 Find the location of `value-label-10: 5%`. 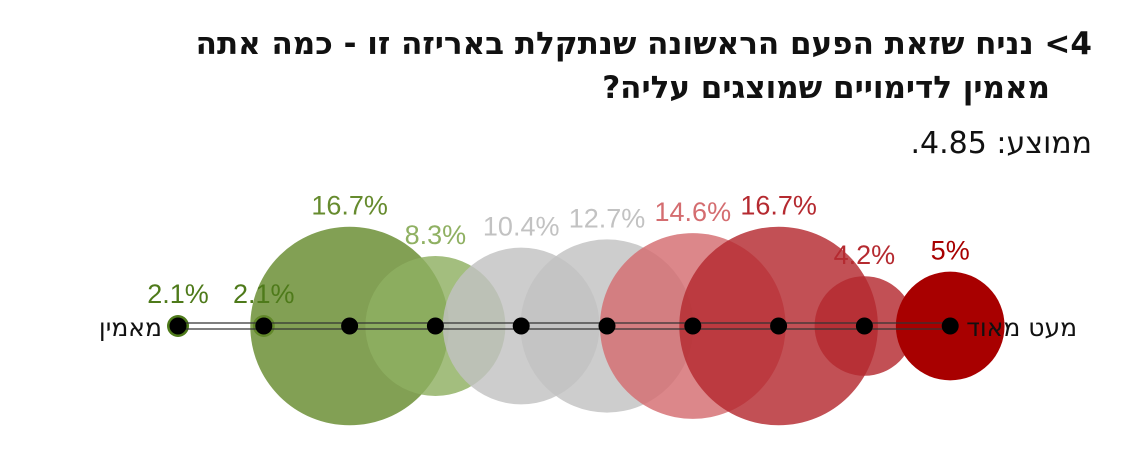

value-label-10: 5% is located at coordinates (950, 251).